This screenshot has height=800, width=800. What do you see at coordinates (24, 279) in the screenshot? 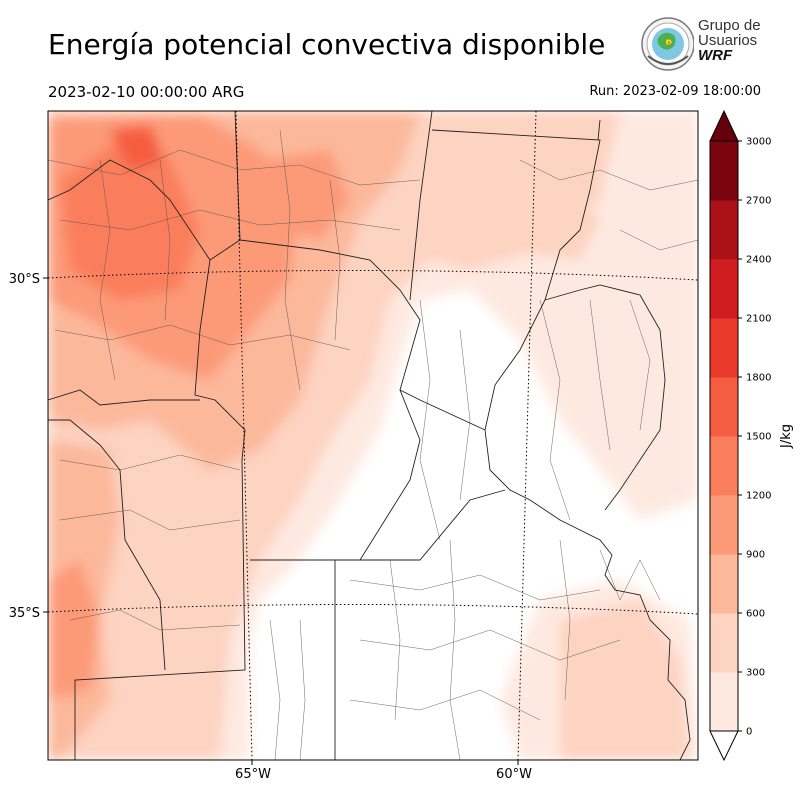
I see `lat-label-30s: 30°S` at bounding box center [24, 279].